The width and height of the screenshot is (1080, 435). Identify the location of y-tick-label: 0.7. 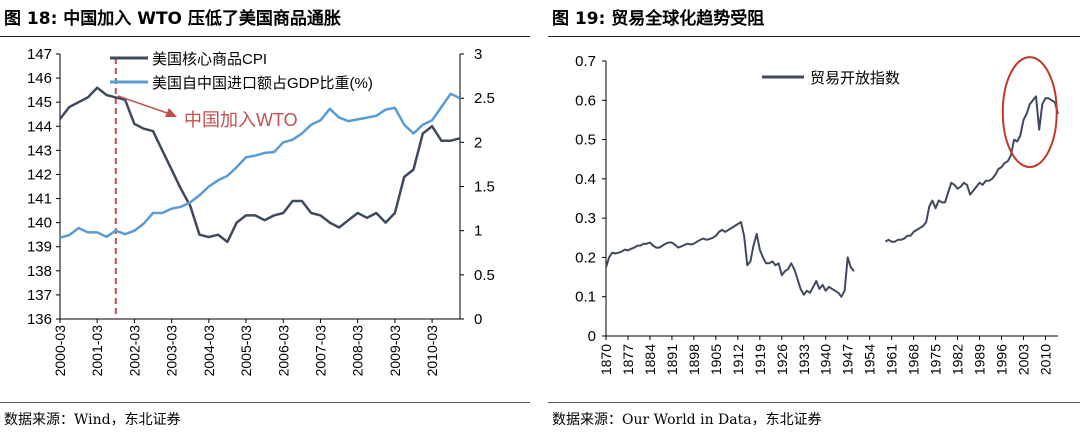
(585, 61).